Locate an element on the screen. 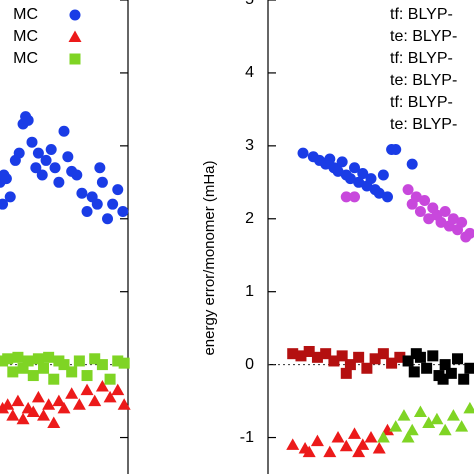  y-tick-label: 2 is located at coordinates (249, 218).